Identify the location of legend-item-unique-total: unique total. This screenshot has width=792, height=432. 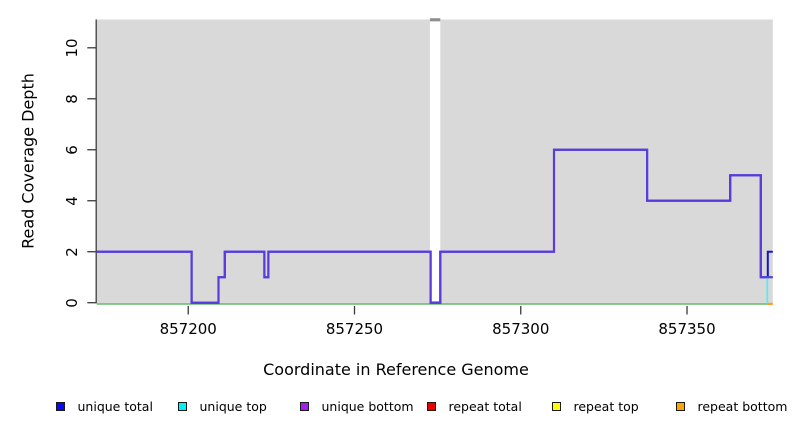
(104, 406).